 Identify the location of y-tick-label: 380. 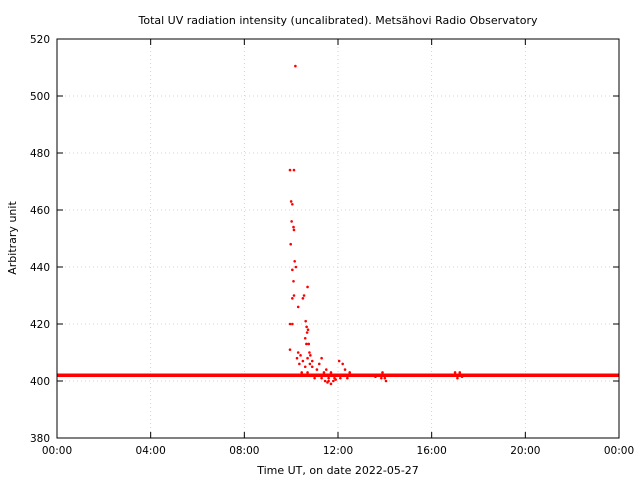
(40, 439).